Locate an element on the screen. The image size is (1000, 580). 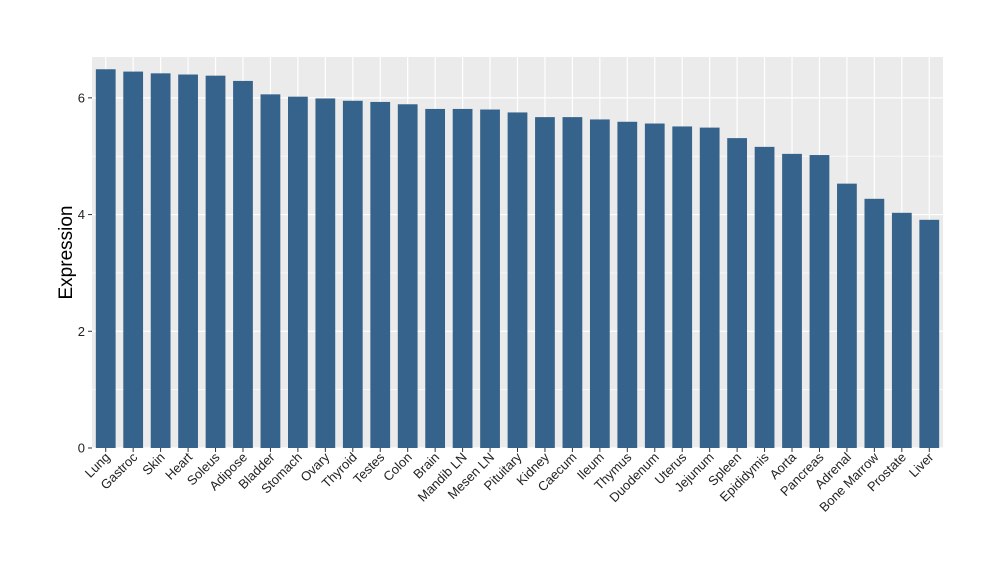
y-tick-label: 0 is located at coordinates (81, 448).